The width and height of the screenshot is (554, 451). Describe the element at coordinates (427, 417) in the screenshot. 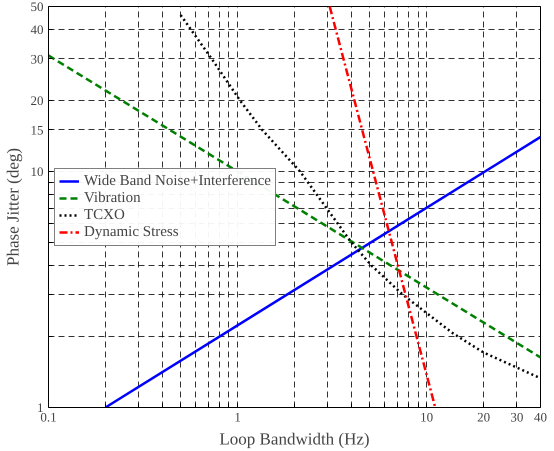

I see `x-tick-label: 10` at that location.